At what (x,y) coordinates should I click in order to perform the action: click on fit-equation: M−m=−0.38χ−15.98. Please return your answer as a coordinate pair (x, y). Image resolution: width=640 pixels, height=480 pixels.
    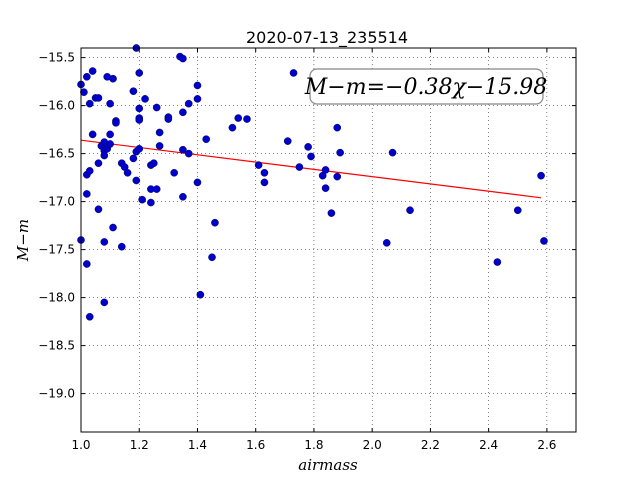
    Looking at the image, I should click on (425, 87).